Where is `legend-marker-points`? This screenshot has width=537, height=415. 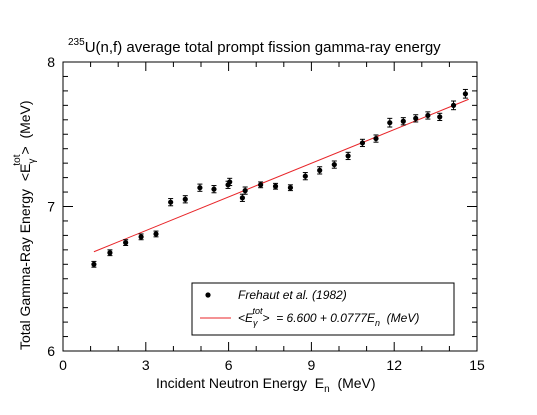
legend-marker-points is located at coordinates (208, 295).